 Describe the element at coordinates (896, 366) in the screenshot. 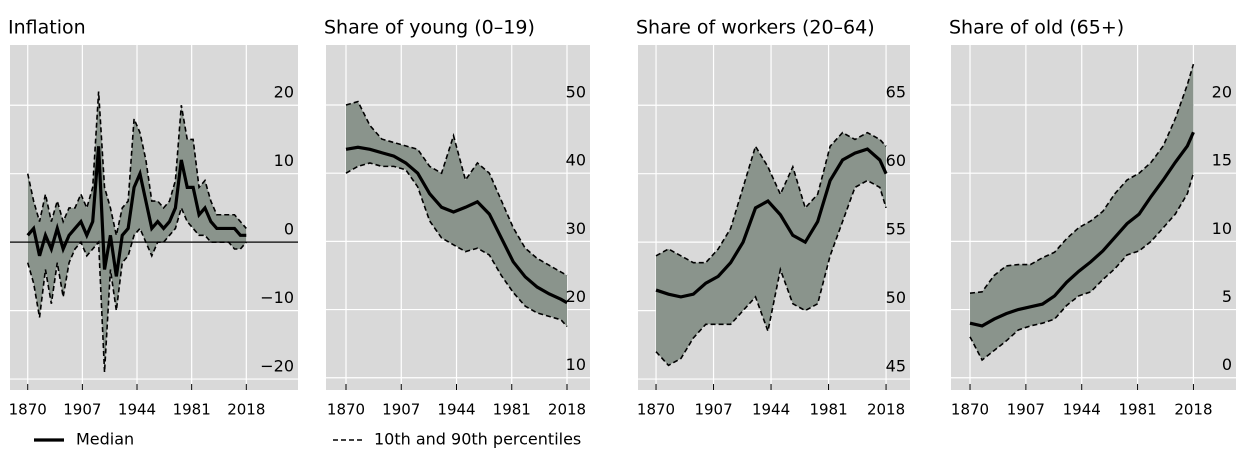

I see `y-tick-label: 45` at that location.